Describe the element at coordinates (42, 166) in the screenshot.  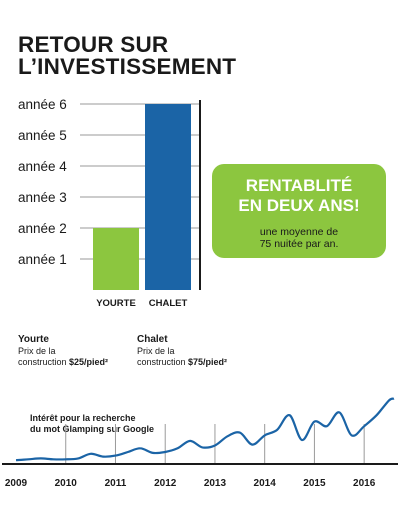
I see `y-tick-label: année 4` at that location.